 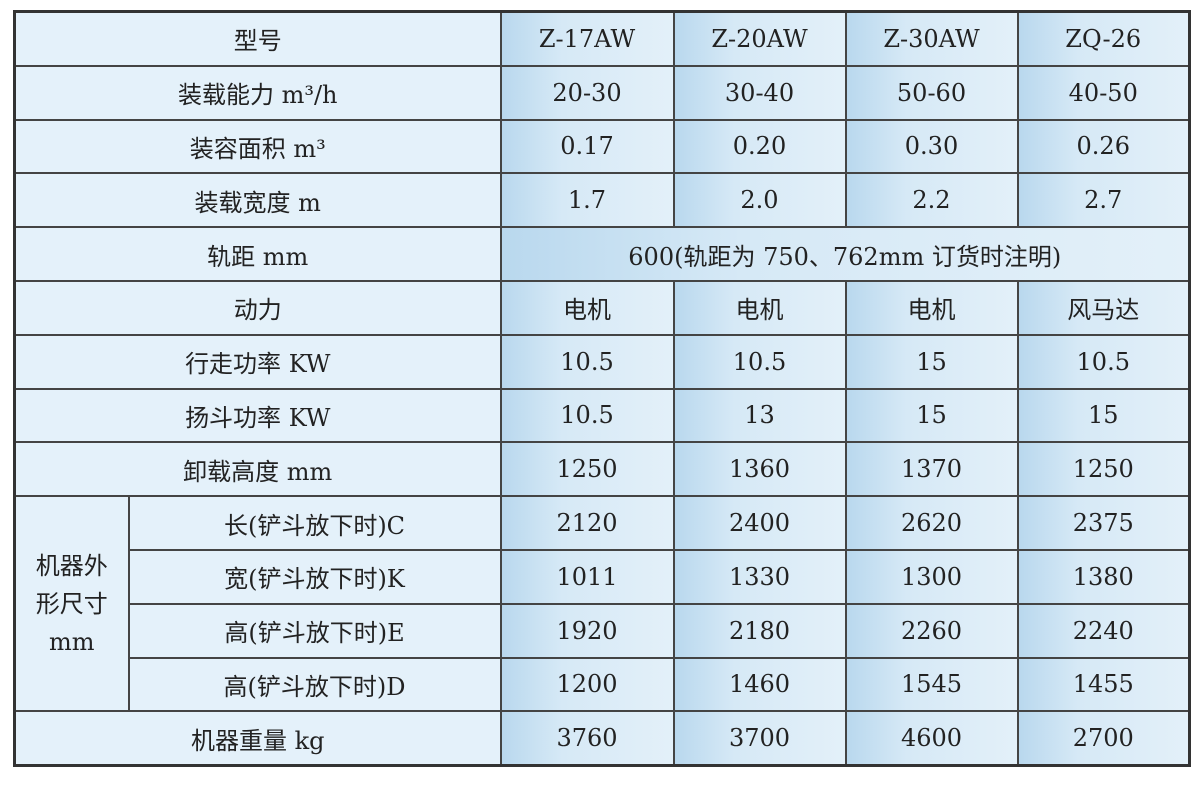 I want to click on table-row: 高(铲斗放下时)E 1920 2180 2260 2240, so click(x=603, y=630).